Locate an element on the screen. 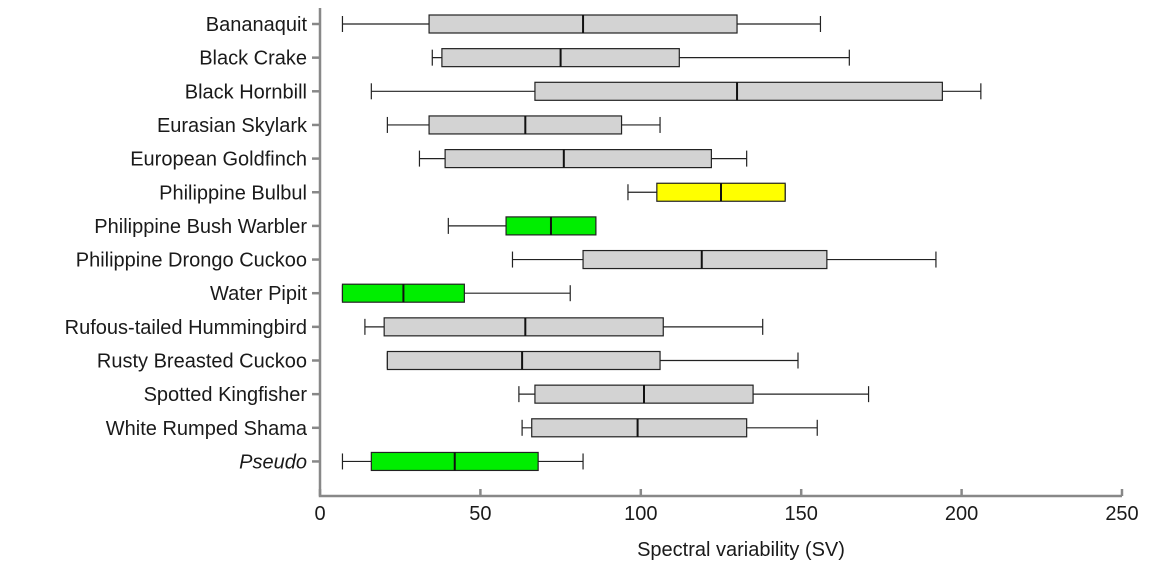  category-label: Philippine Drongo Cuckoo is located at coordinates (191, 261).